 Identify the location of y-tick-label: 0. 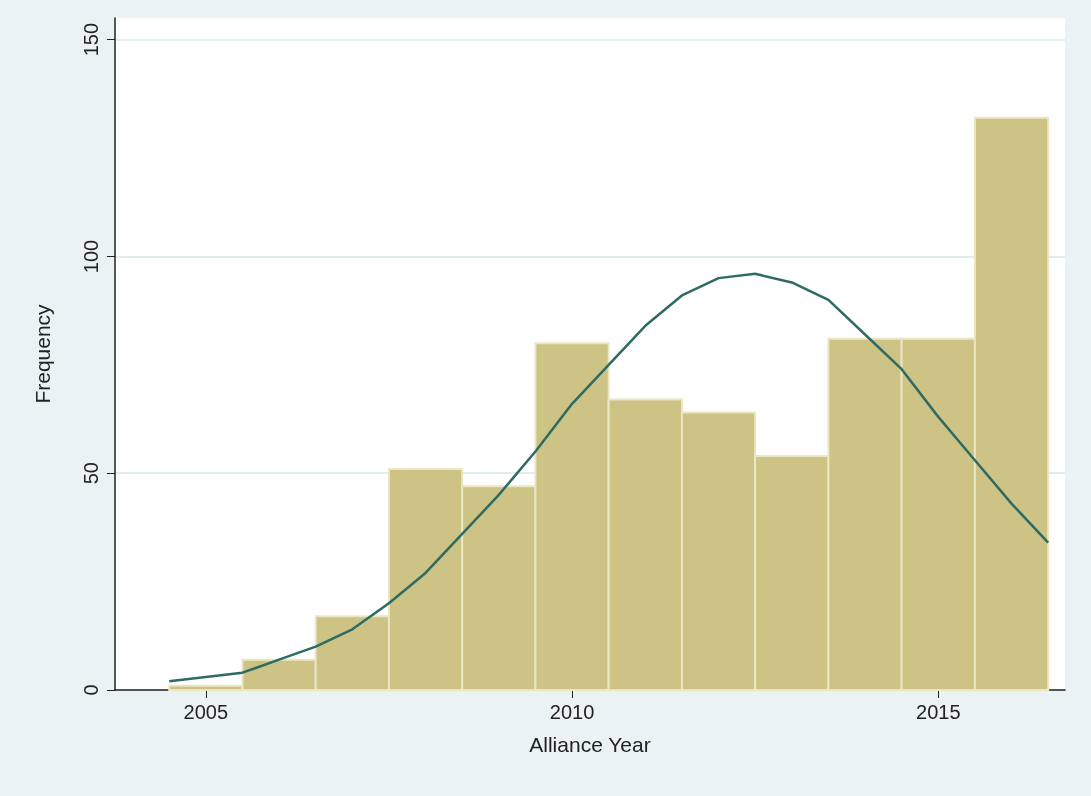
(91, 690).